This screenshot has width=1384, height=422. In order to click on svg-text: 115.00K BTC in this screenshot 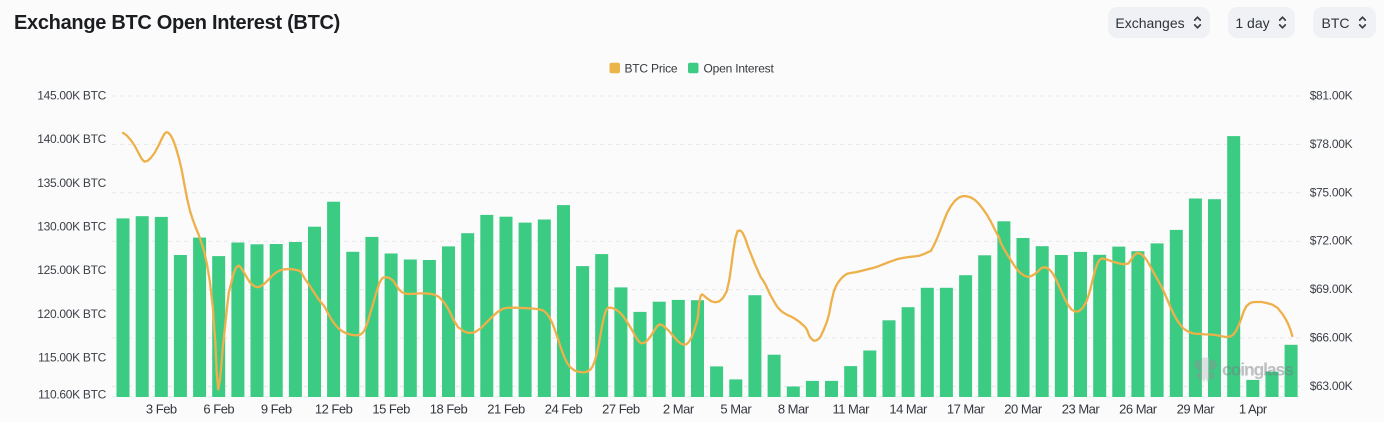, I will do `click(72, 358)`.